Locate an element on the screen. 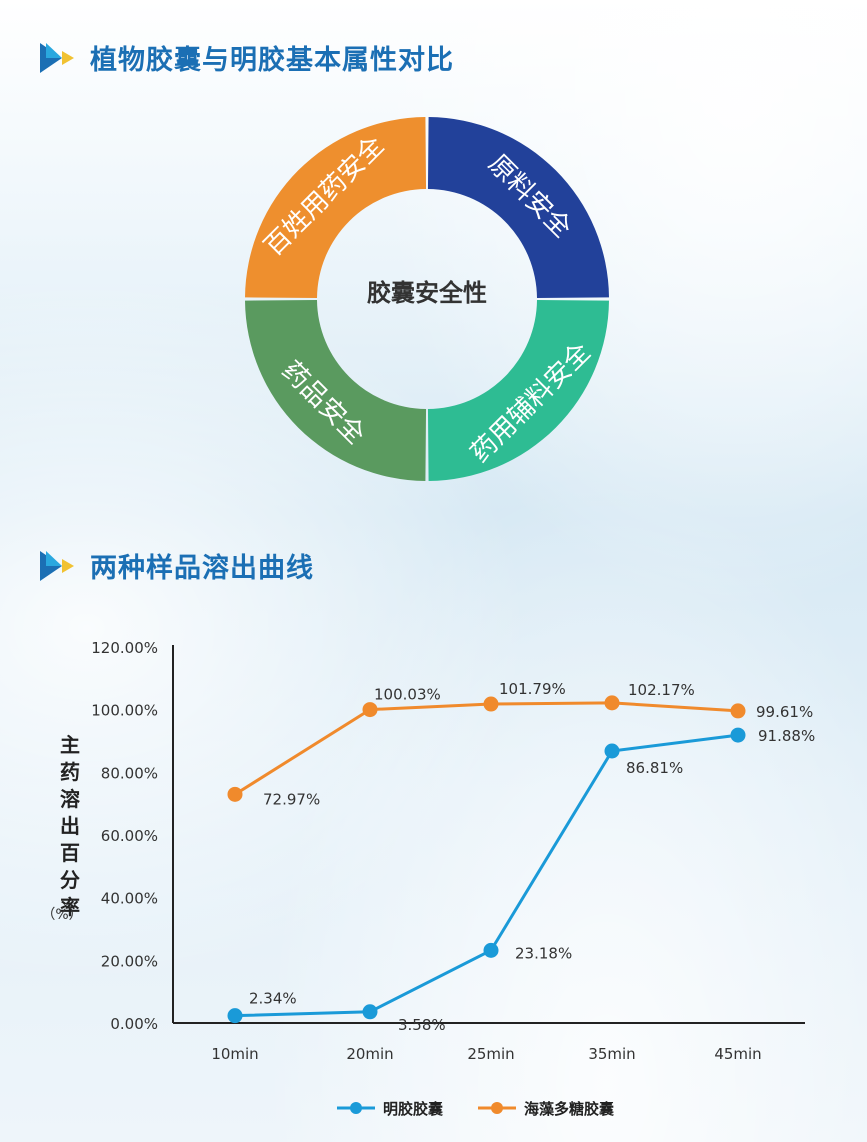 The image size is (867, 1142). legend-label: 海藻多糖胶囊 is located at coordinates (569, 1109).